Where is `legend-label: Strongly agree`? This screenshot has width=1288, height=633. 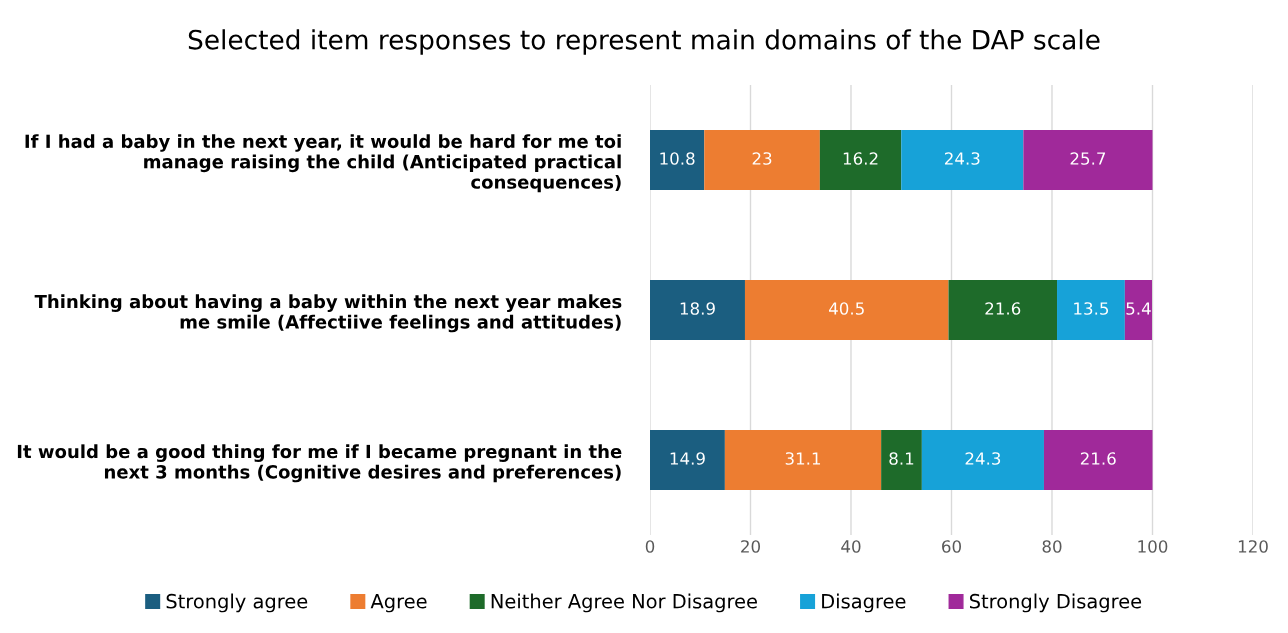 legend-label: Strongly agree is located at coordinates (237, 603).